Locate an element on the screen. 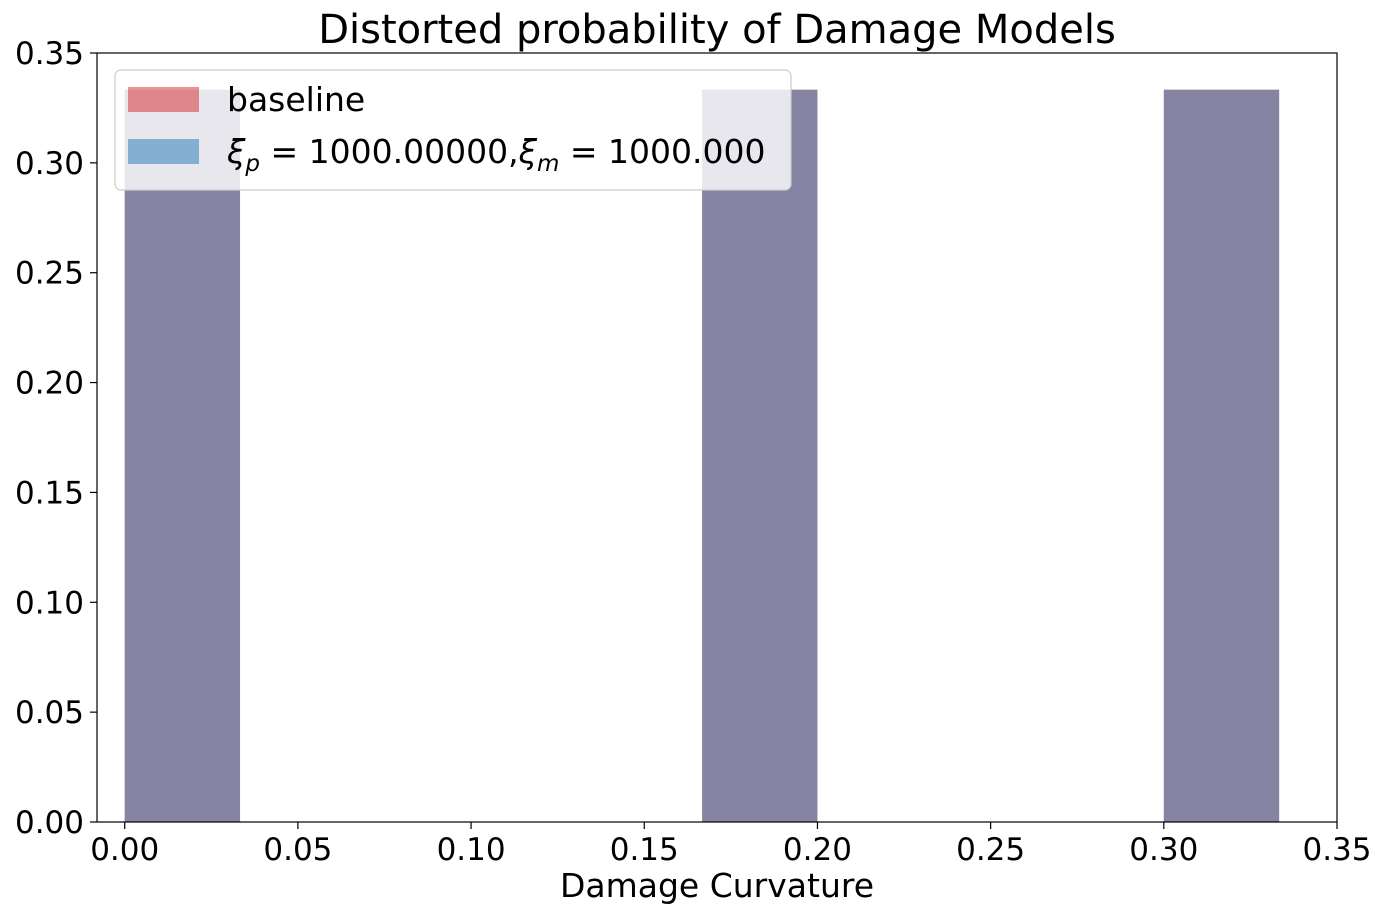 The image size is (1385, 915). y-axis: 0.00 0.05 0.10 0.15 0.20 0.25 0.30 0.35 is located at coordinates (56, 438).